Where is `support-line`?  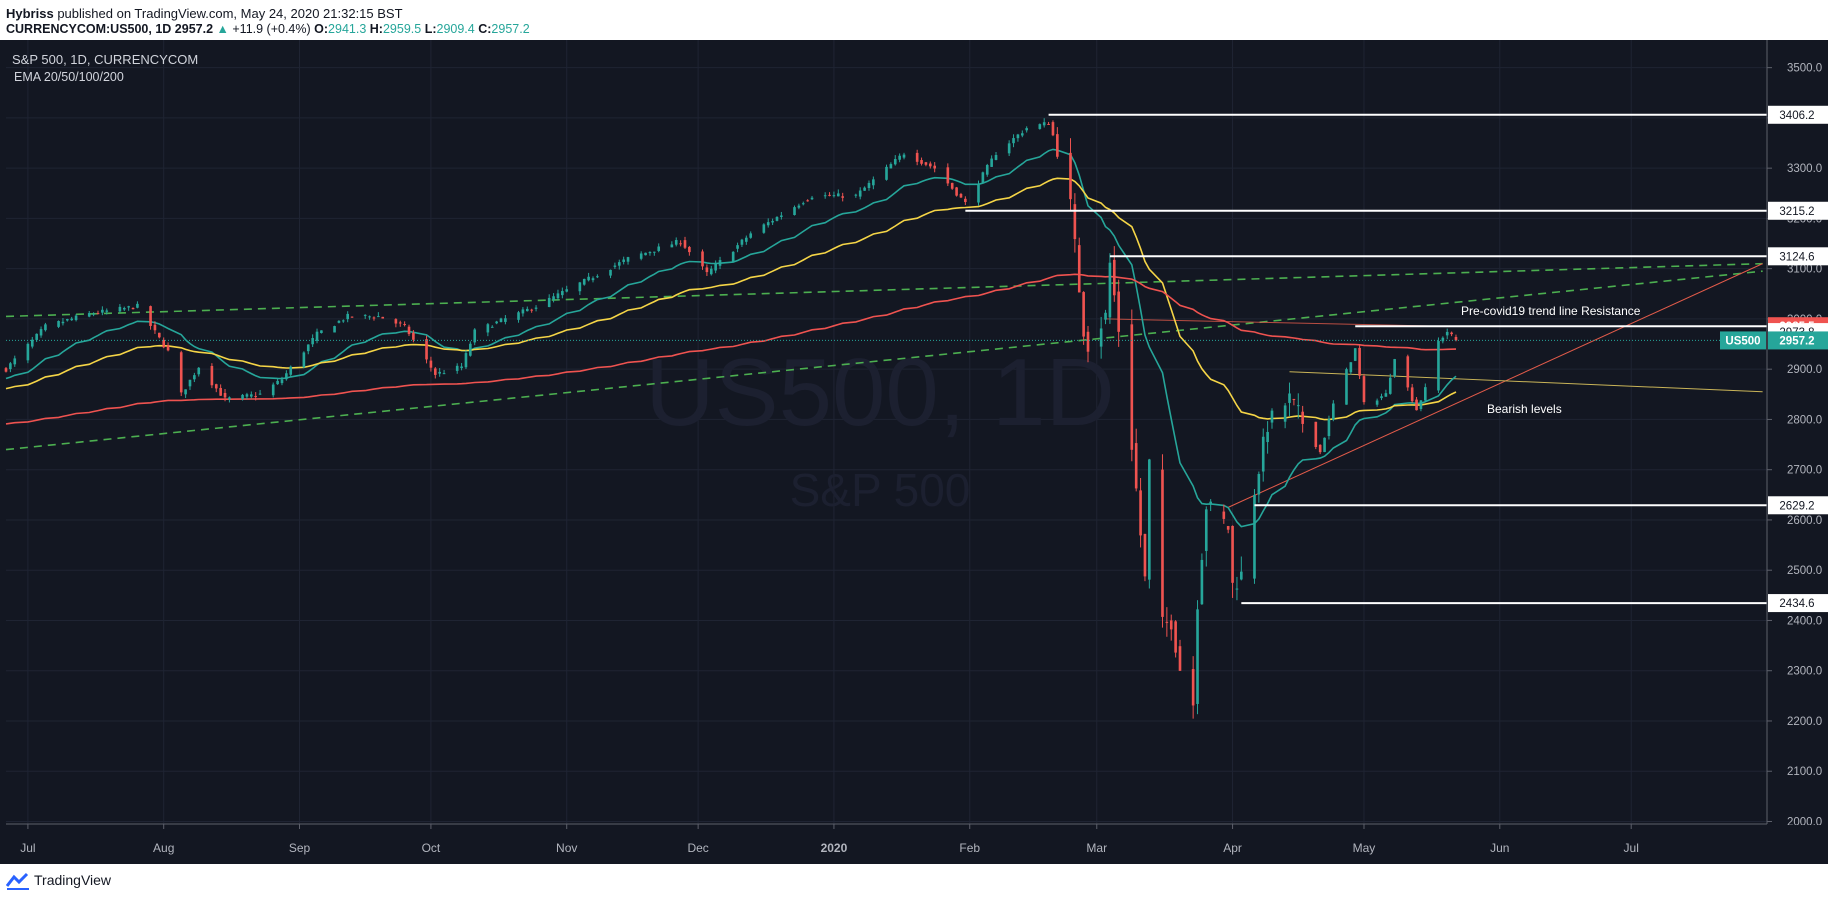
support-line is located at coordinates (1495, 385).